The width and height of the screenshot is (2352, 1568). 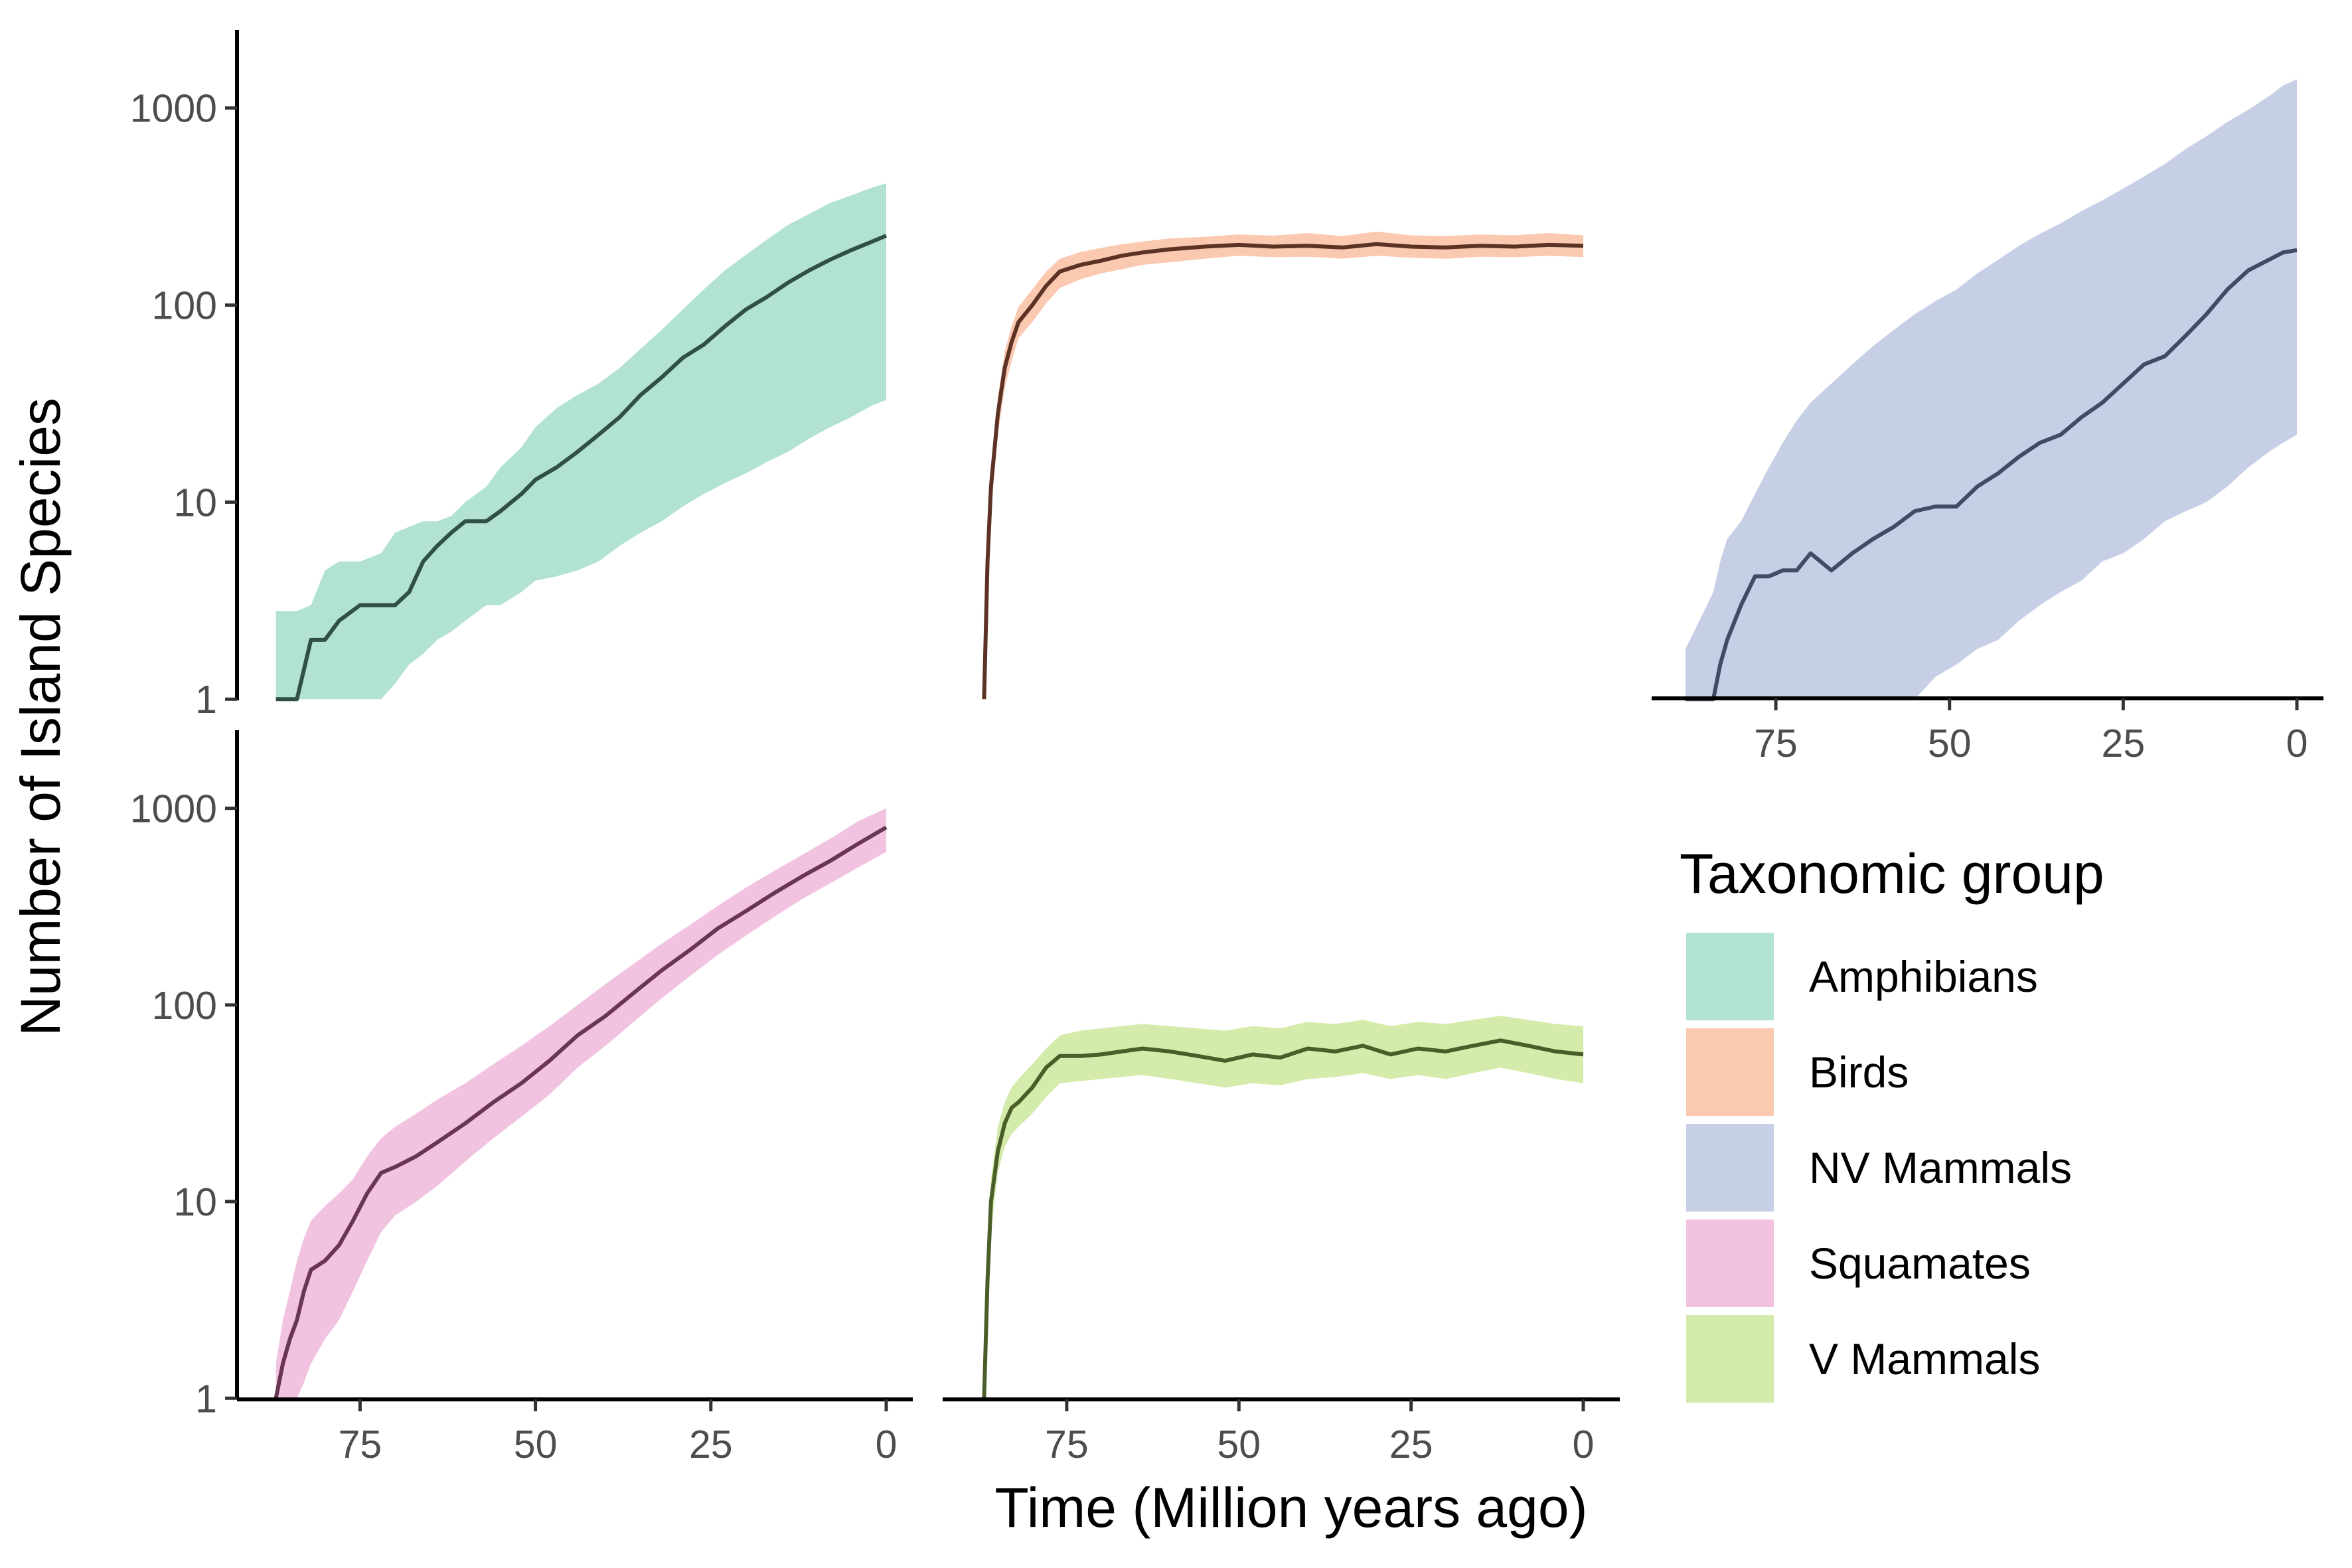 I want to click on panel-birds, so click(x=1283, y=465).